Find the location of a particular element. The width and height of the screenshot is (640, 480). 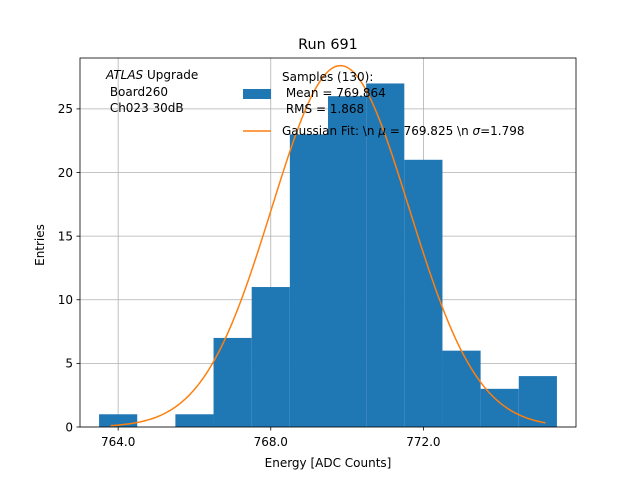

annotation-line-3: Ch023 30dB is located at coordinates (145, 108).